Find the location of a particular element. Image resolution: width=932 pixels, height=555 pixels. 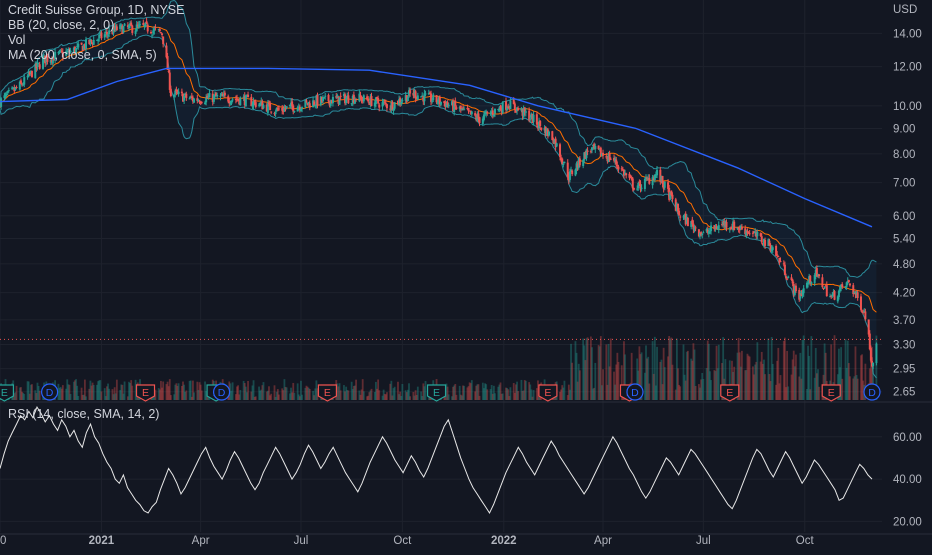

bb-label: BB (20, close, 2, 0) is located at coordinates (61, 25).